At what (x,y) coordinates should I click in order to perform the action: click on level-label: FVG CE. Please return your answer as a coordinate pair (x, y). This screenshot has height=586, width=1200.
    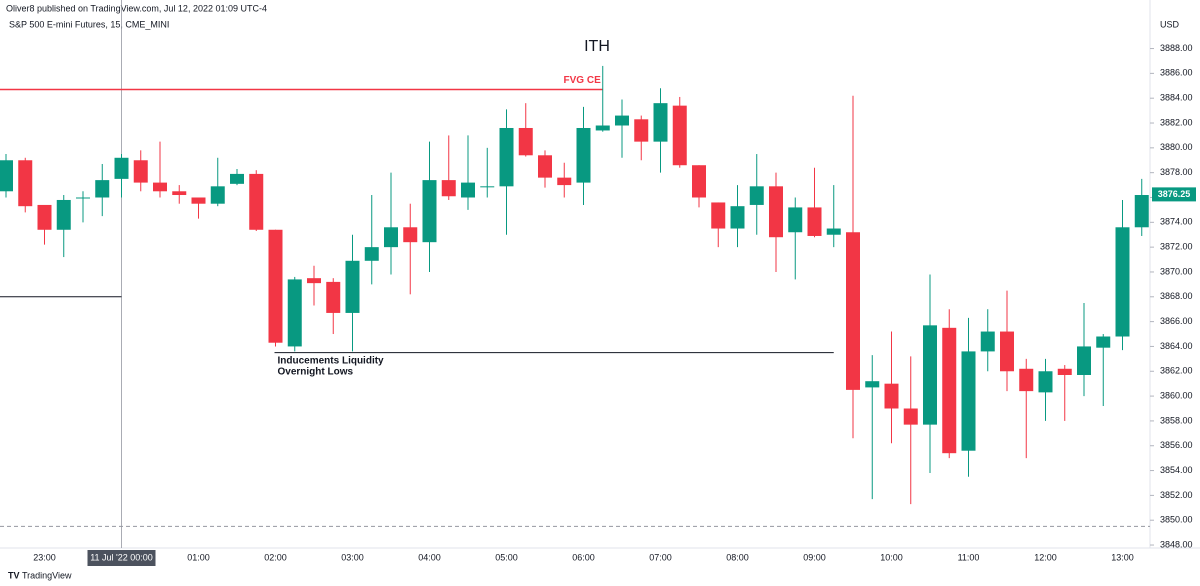
    Looking at the image, I should click on (583, 80).